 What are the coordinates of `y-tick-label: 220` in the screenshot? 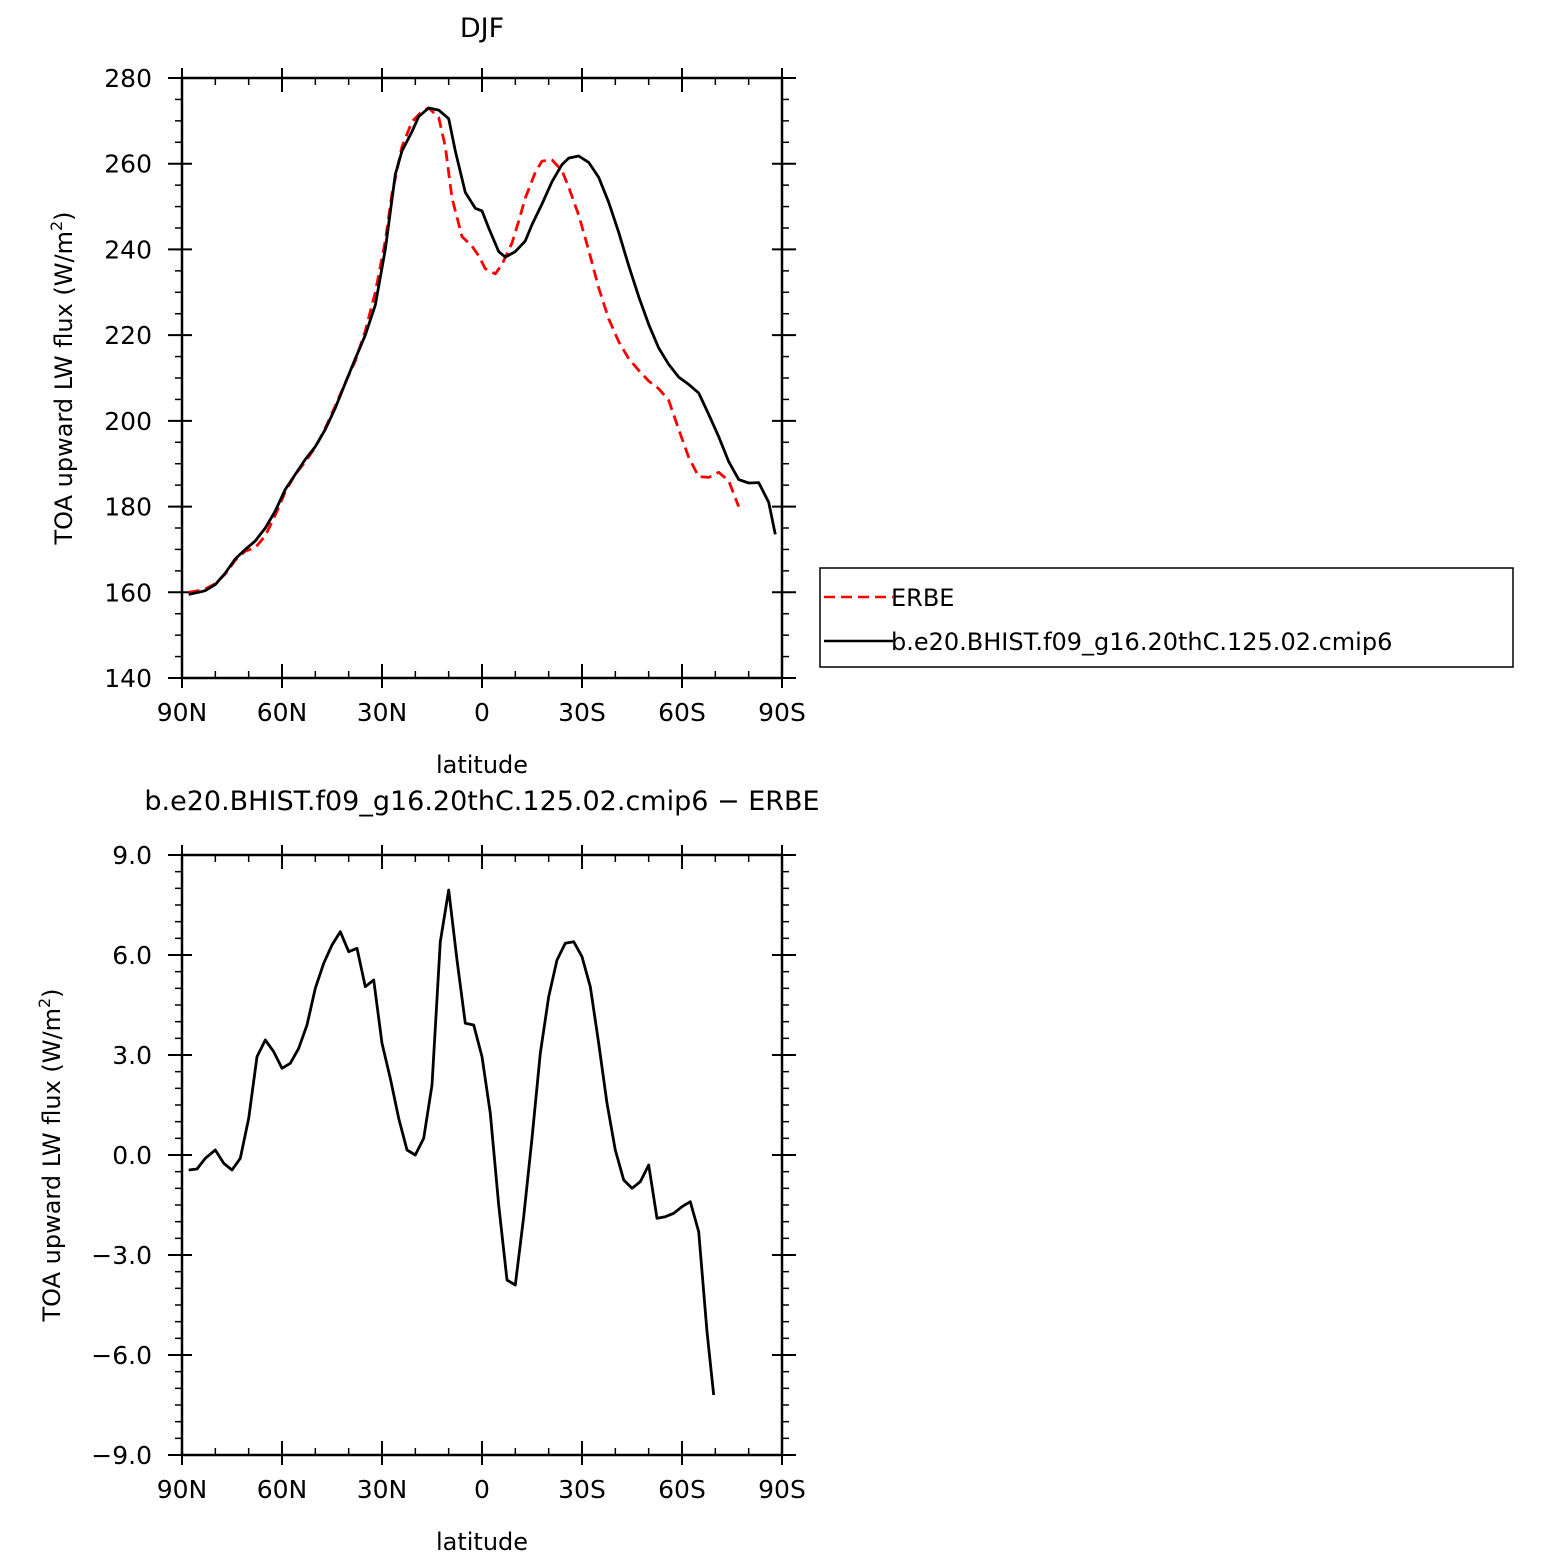 It's located at (128, 335).